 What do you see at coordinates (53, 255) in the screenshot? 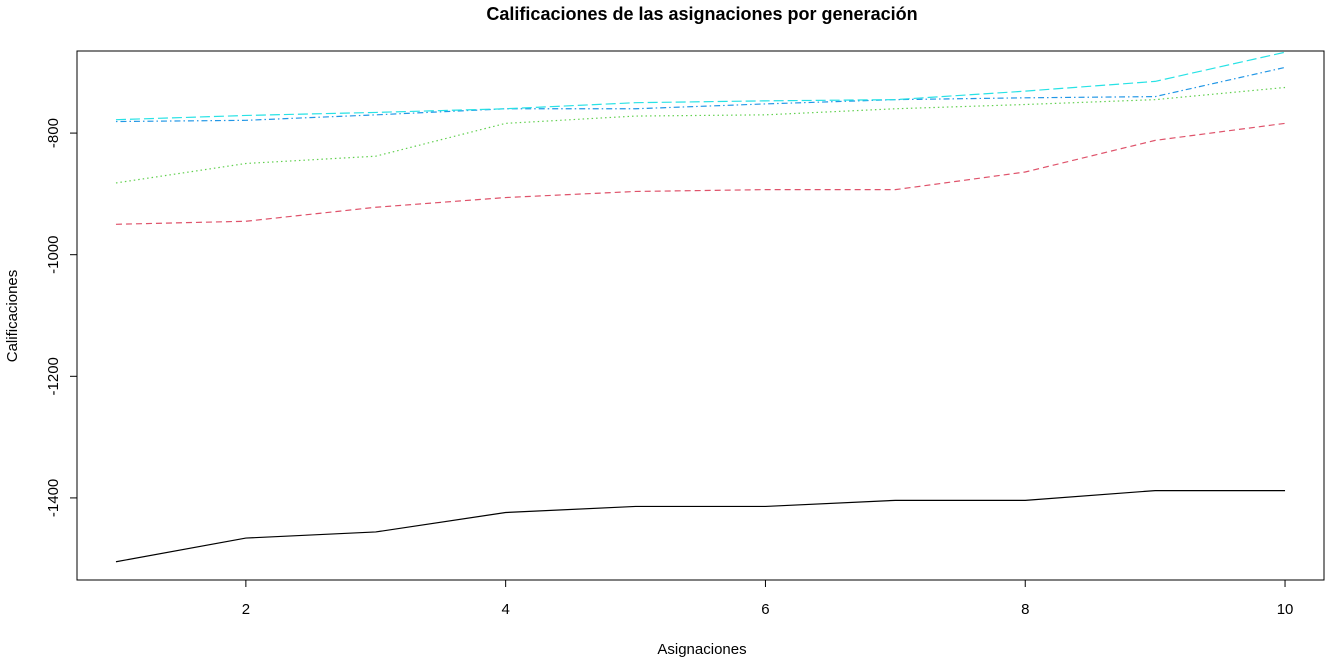
I see `y-tick-label: -1000` at bounding box center [53, 255].